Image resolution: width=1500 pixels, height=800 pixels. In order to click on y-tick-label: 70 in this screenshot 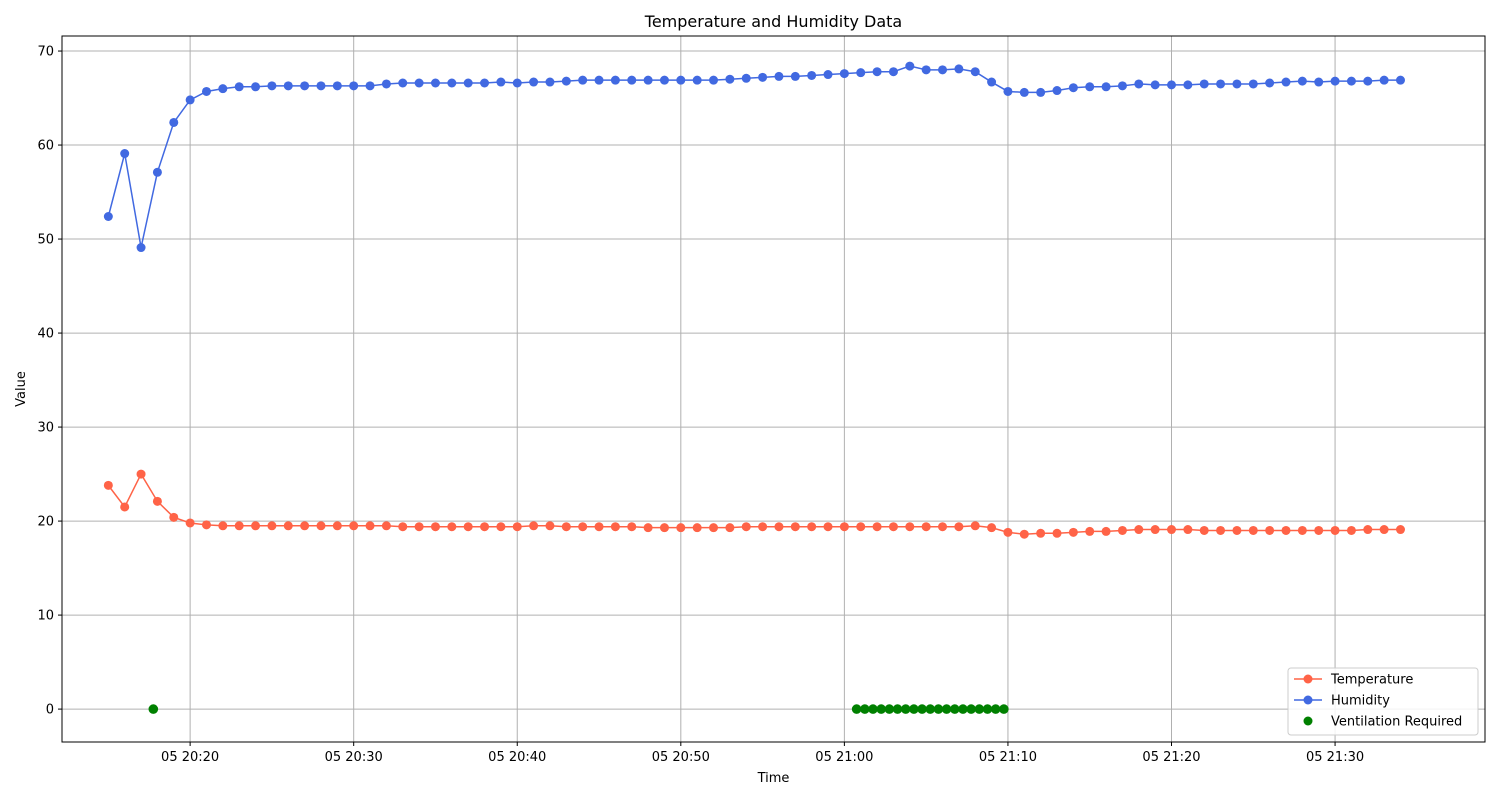, I will do `click(45, 52)`.